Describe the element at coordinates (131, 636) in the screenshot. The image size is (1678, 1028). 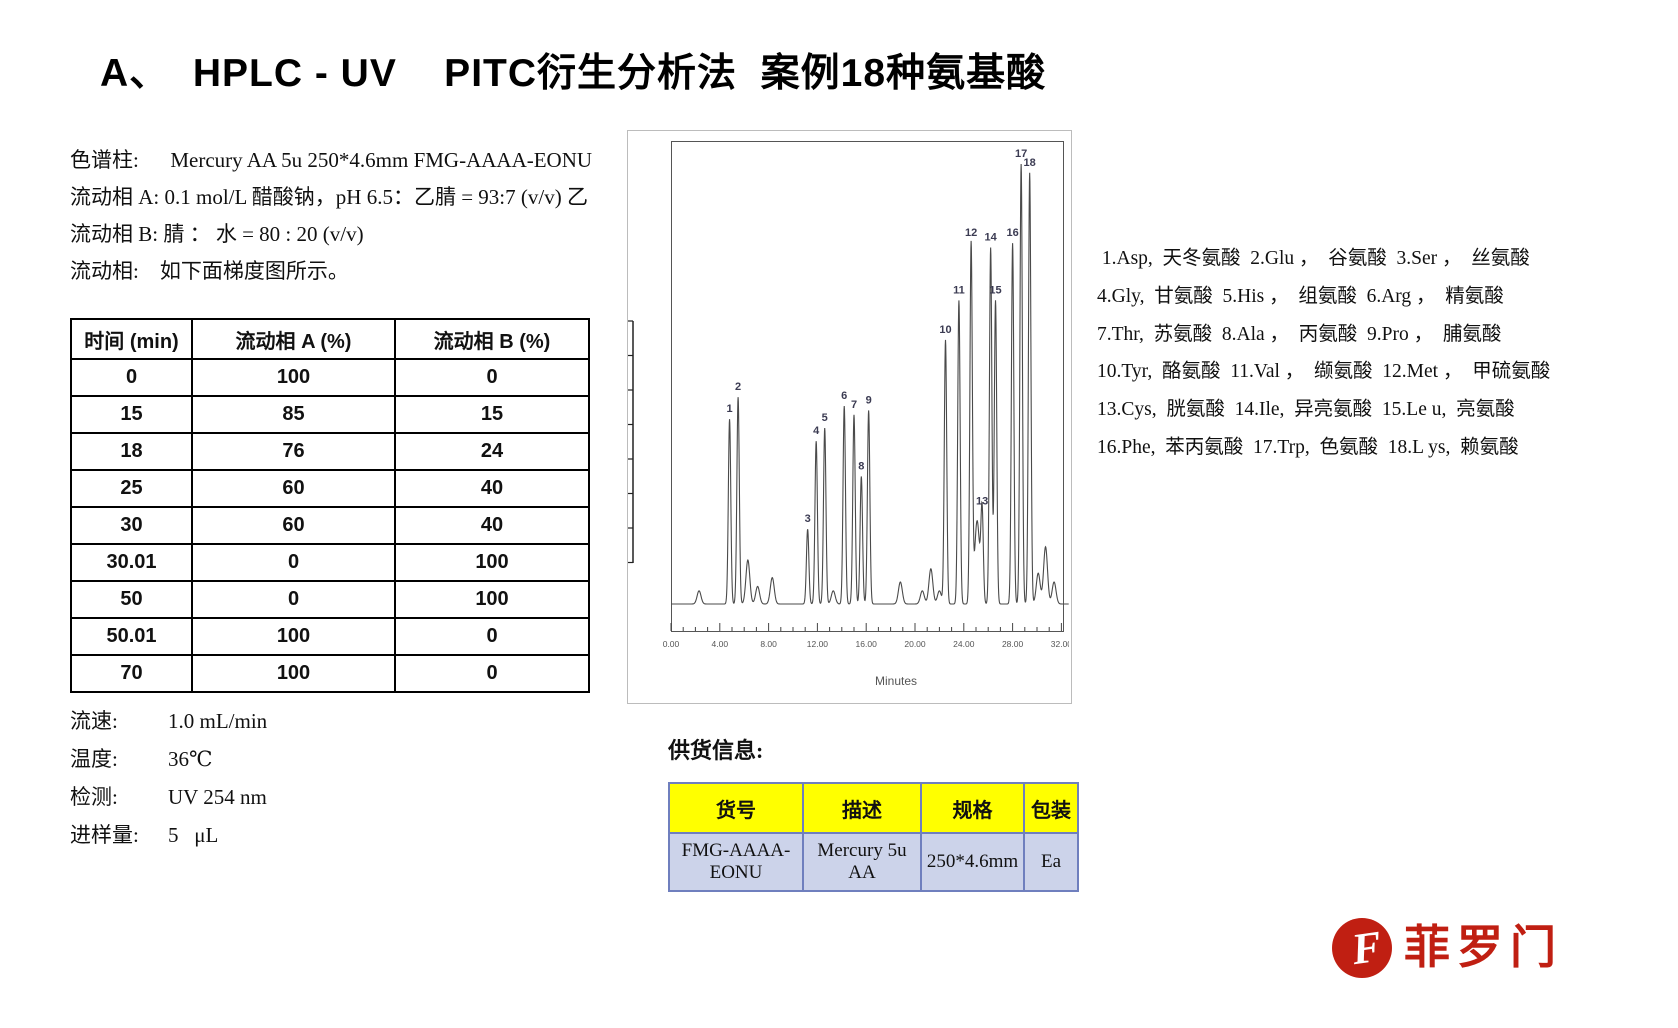
I see `gradient-cell: 50.01` at that location.